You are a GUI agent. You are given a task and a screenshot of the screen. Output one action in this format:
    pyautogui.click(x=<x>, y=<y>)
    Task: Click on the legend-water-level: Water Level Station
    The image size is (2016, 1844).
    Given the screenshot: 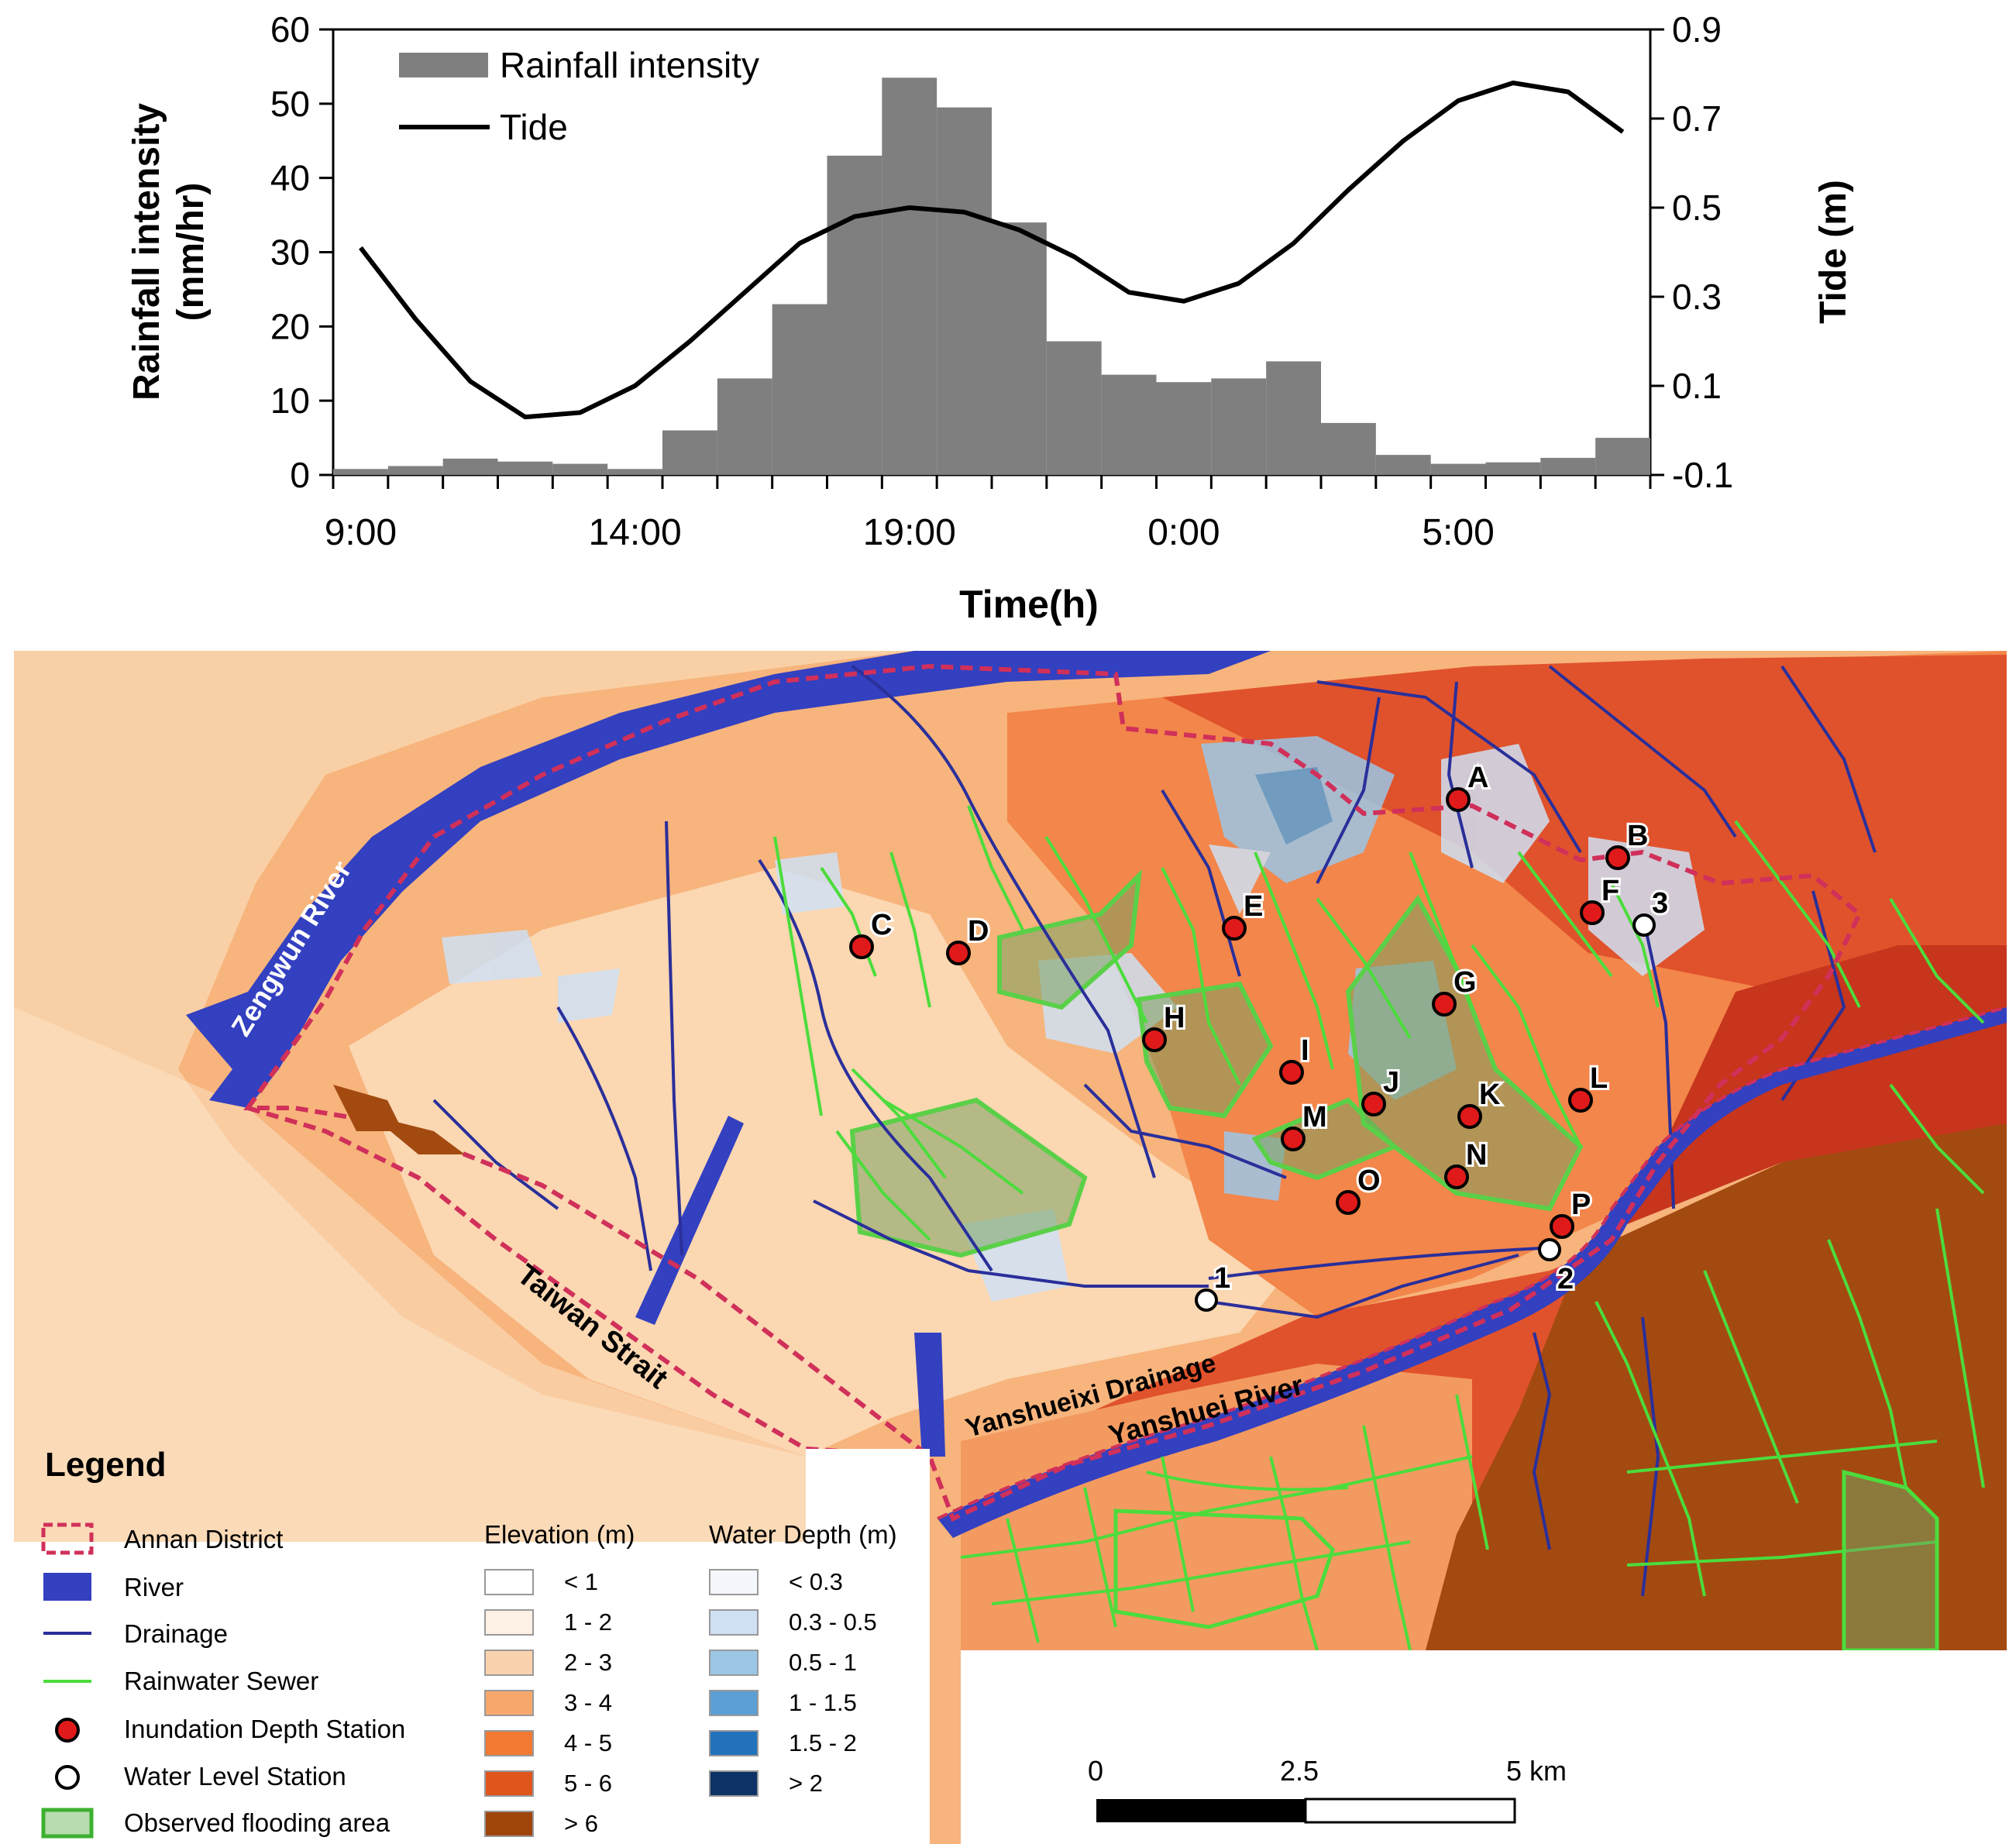 What is the action you would take?
    pyautogui.click(x=235, y=1776)
    